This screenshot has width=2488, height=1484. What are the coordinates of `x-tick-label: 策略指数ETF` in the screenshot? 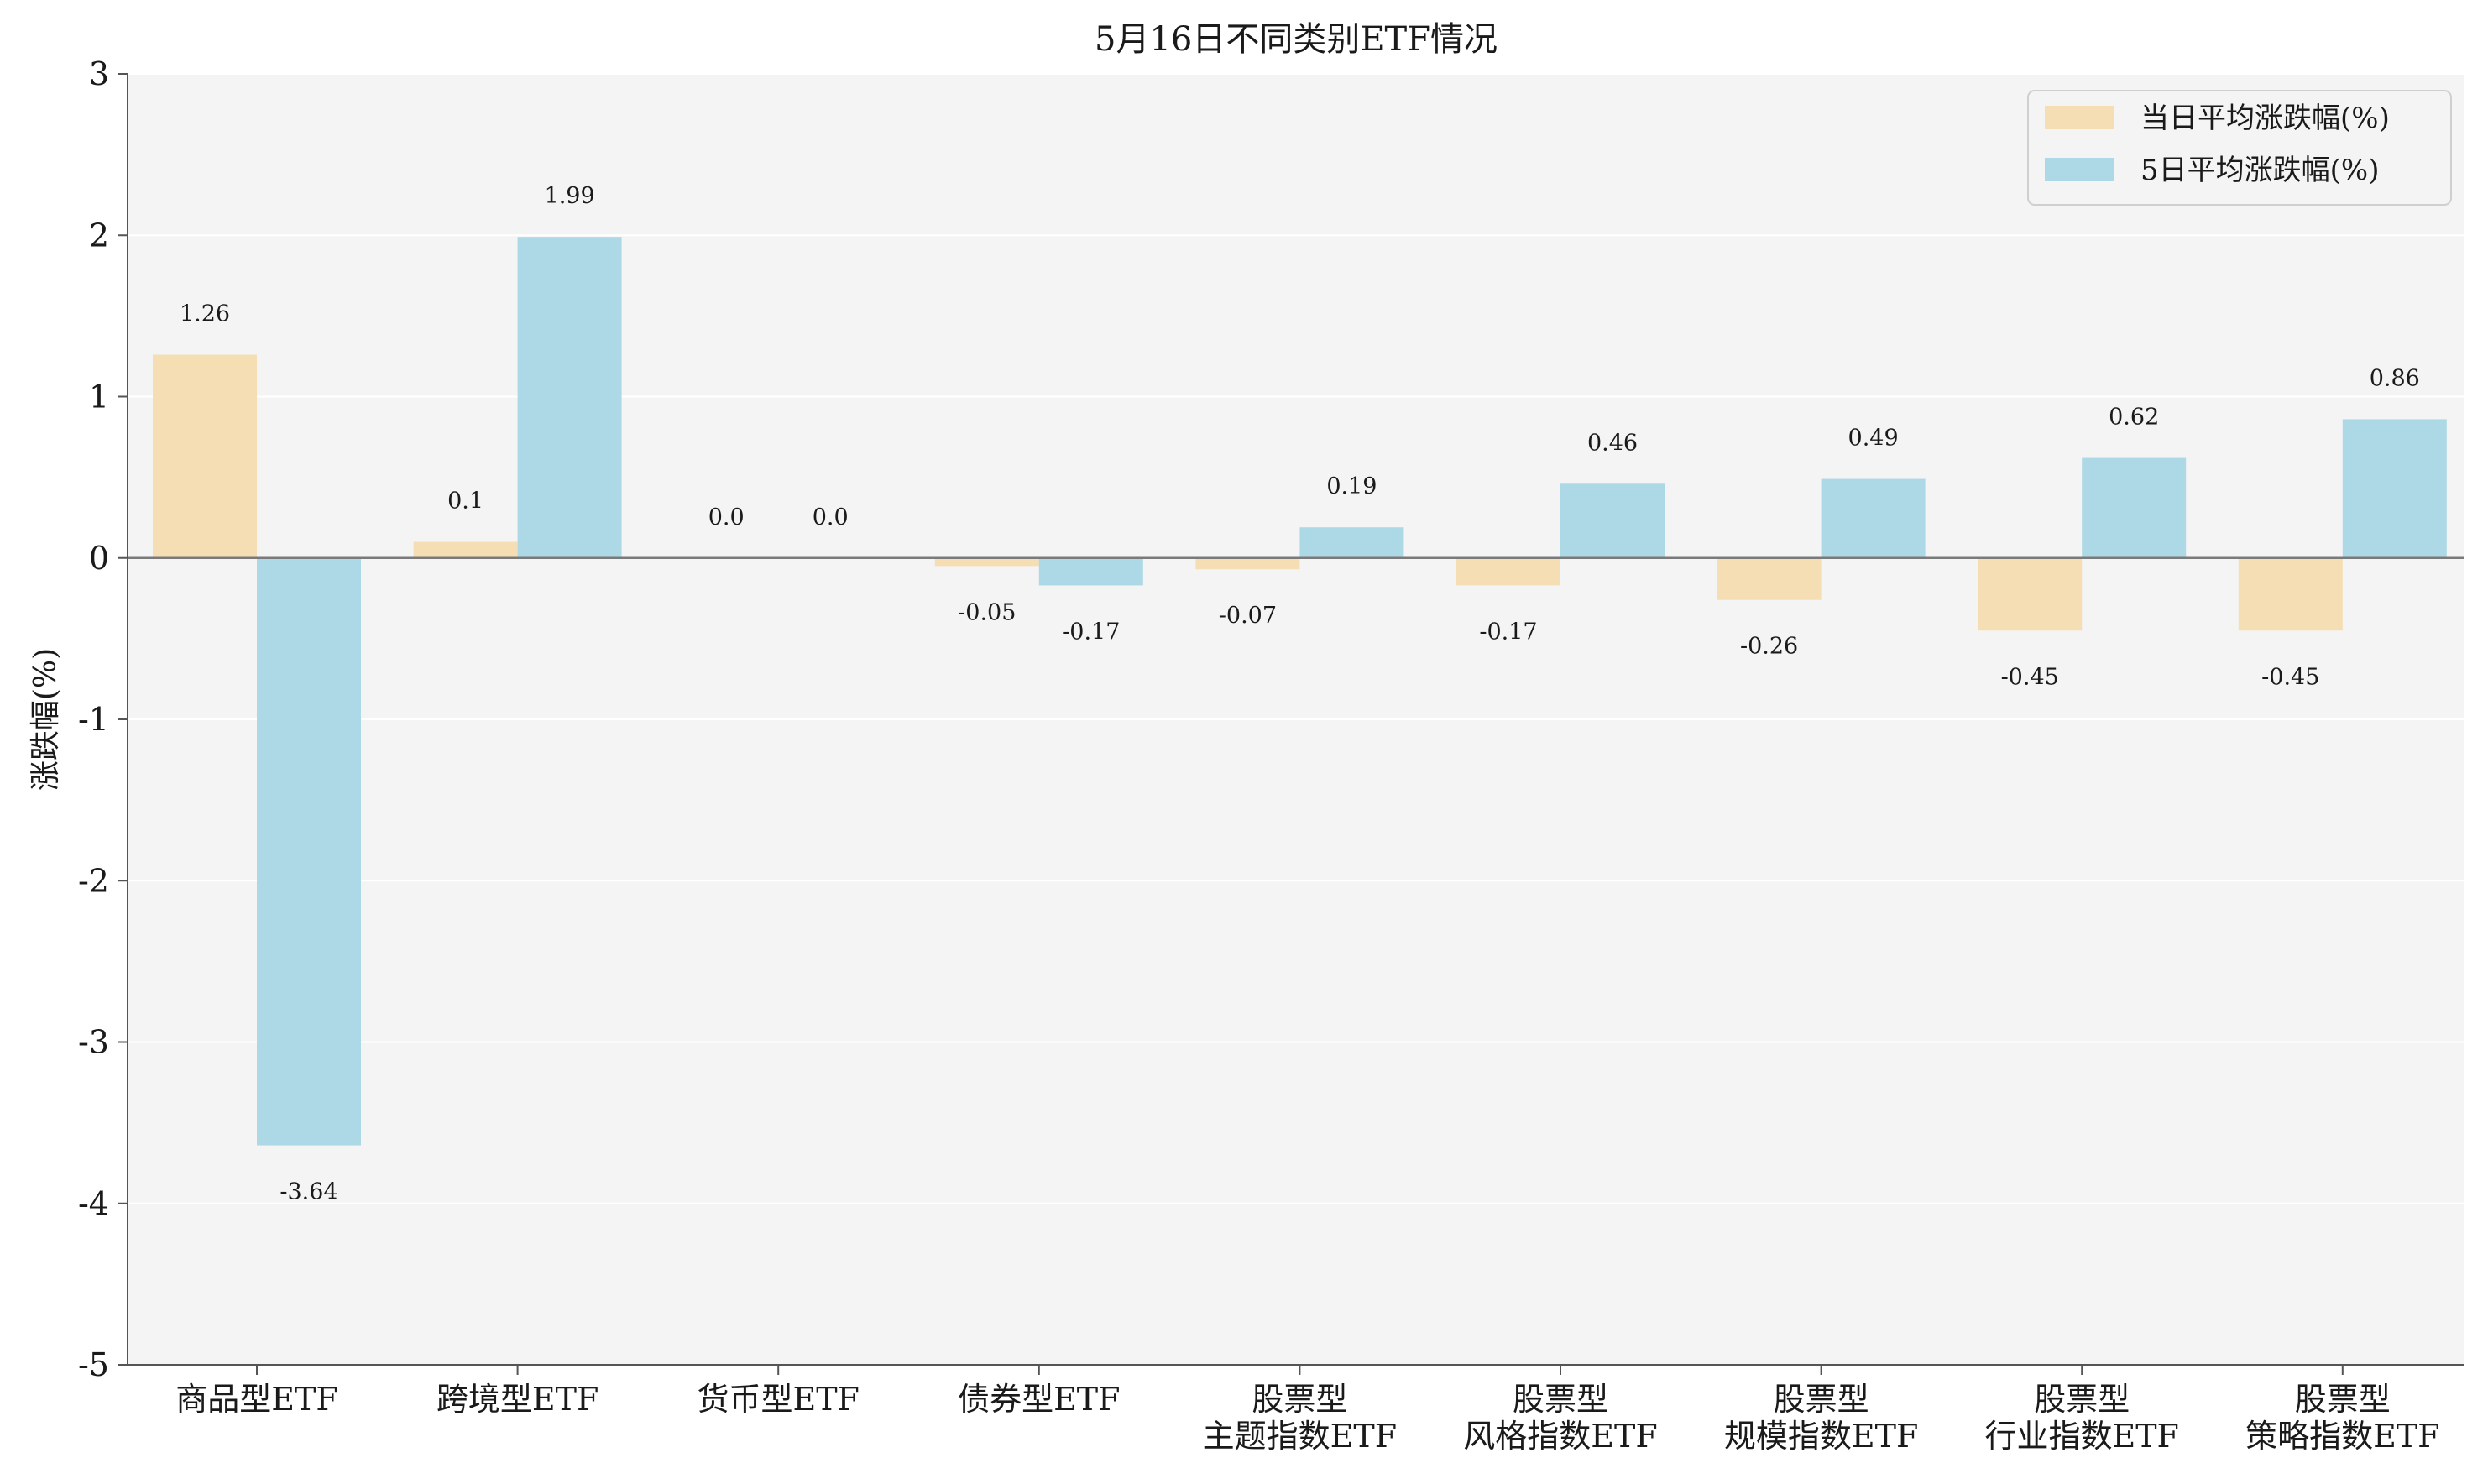 It's located at (2342, 1436).